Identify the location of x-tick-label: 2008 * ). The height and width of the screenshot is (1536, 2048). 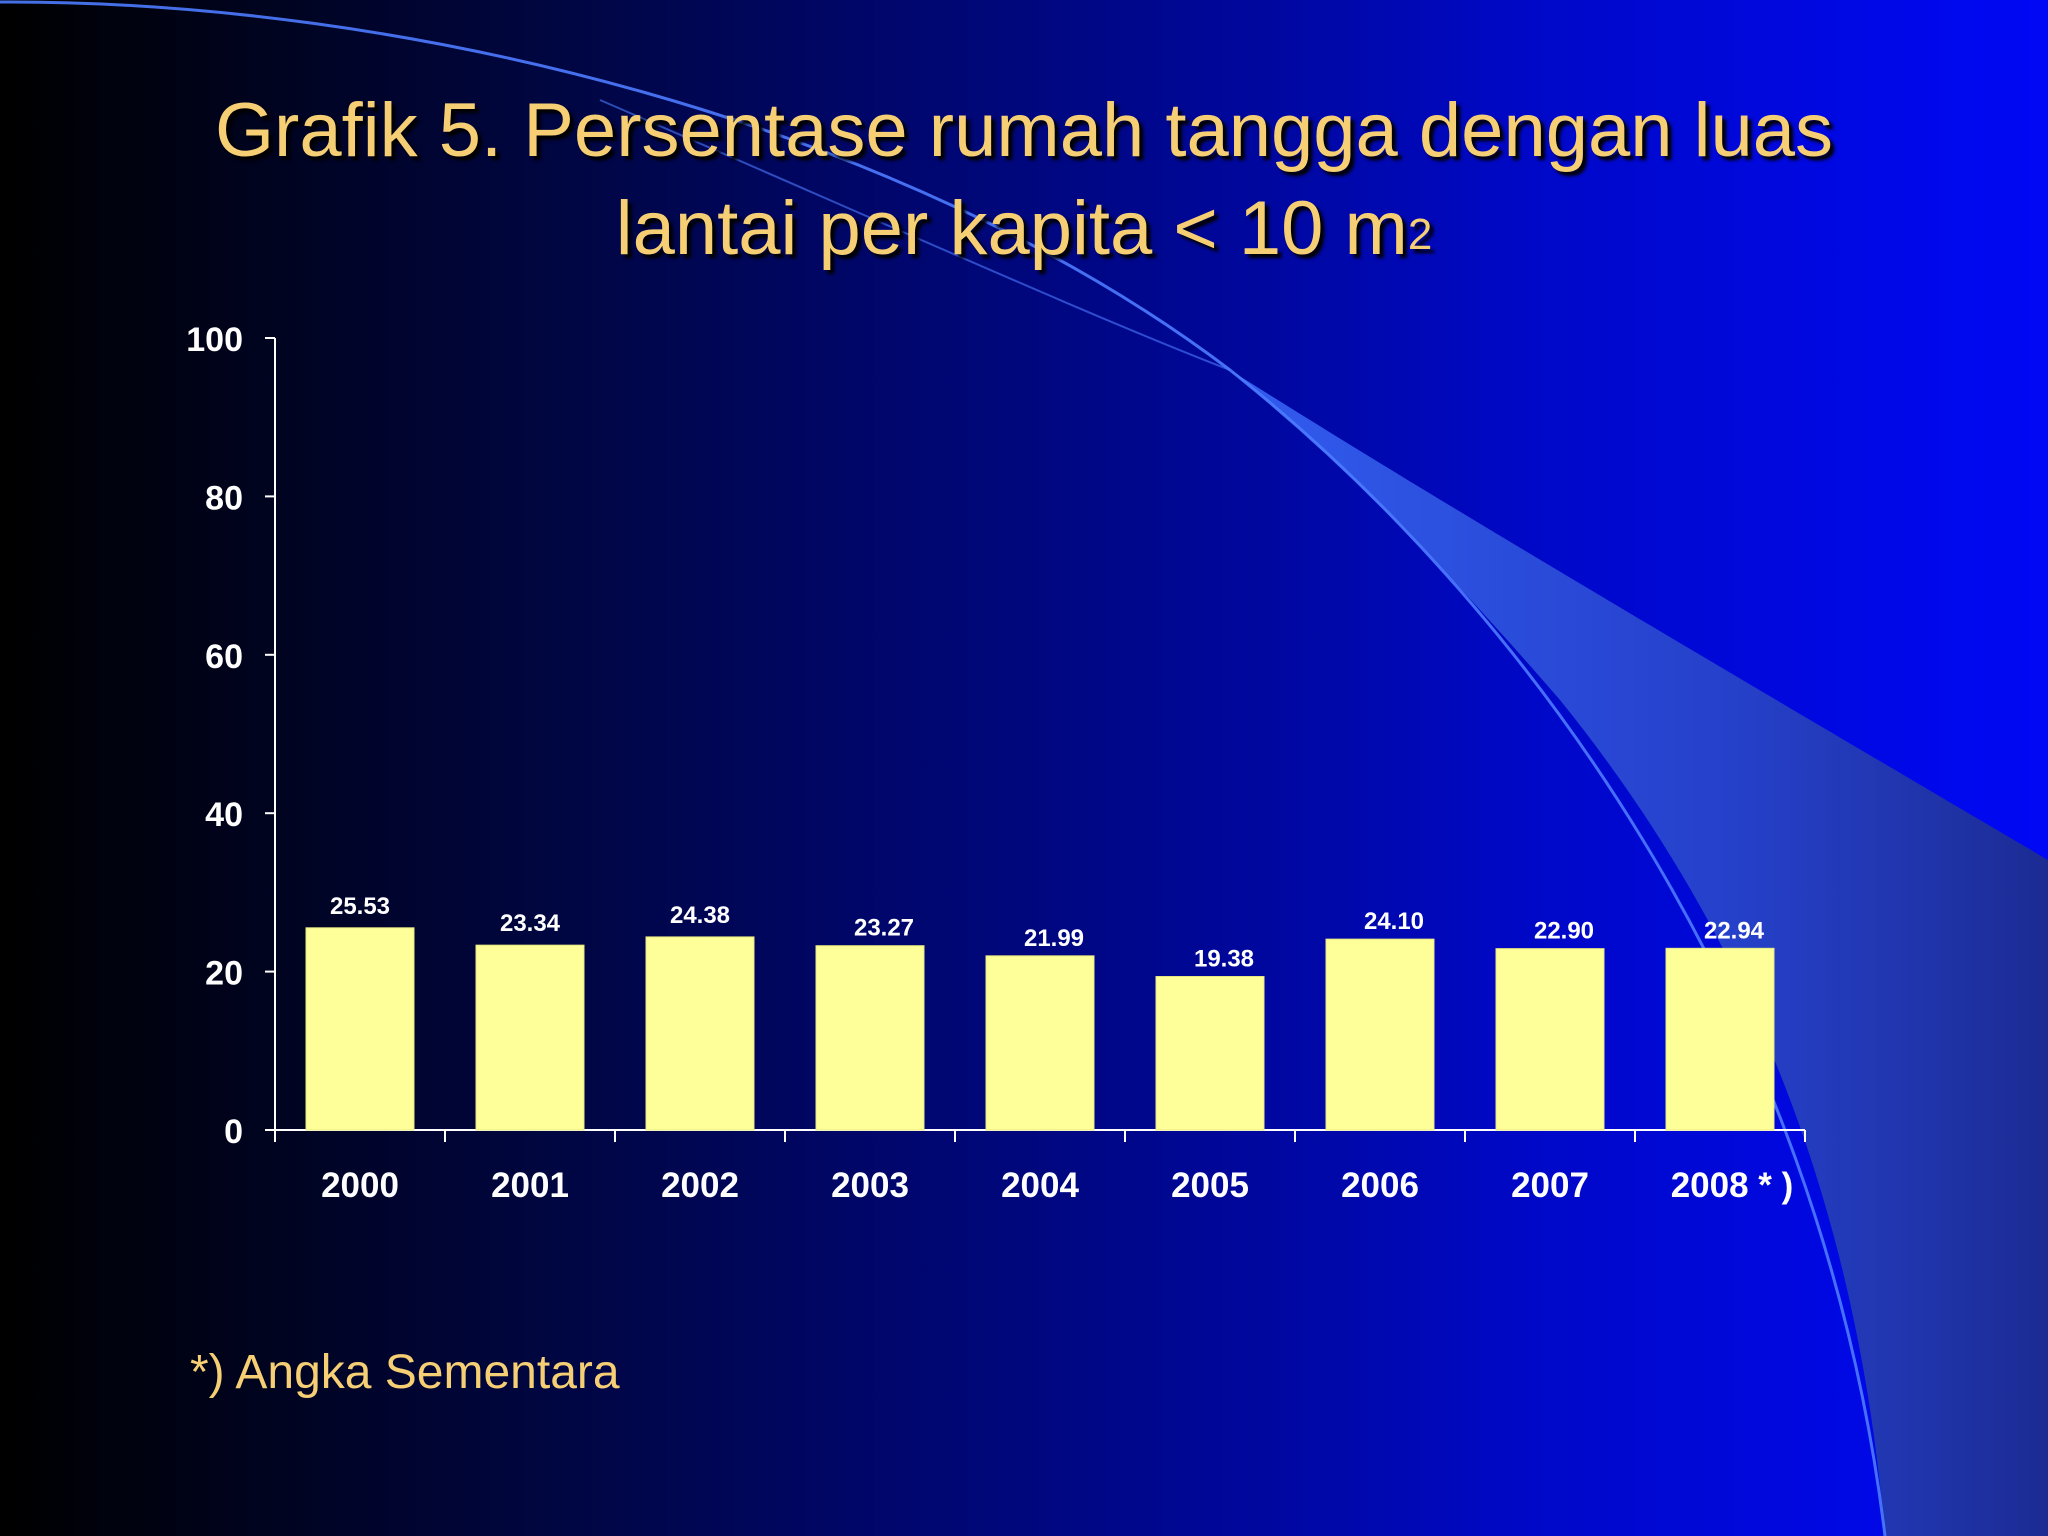
(1732, 1185).